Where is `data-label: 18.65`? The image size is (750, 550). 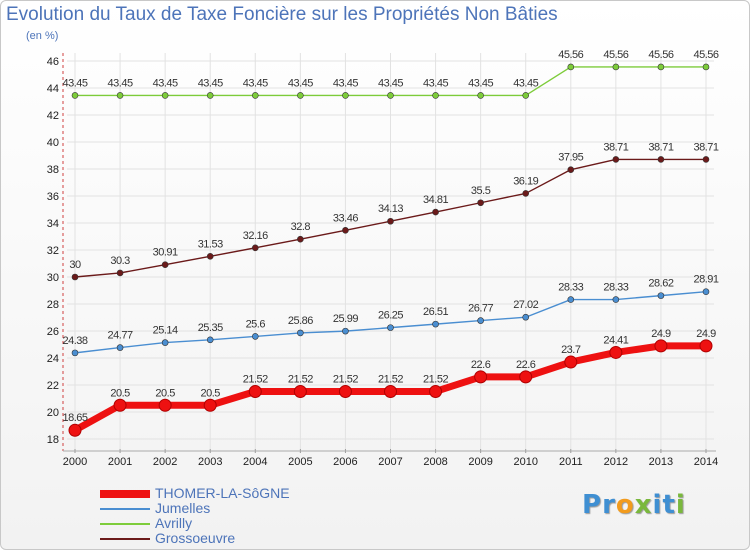
data-label: 18.65 is located at coordinates (74, 418).